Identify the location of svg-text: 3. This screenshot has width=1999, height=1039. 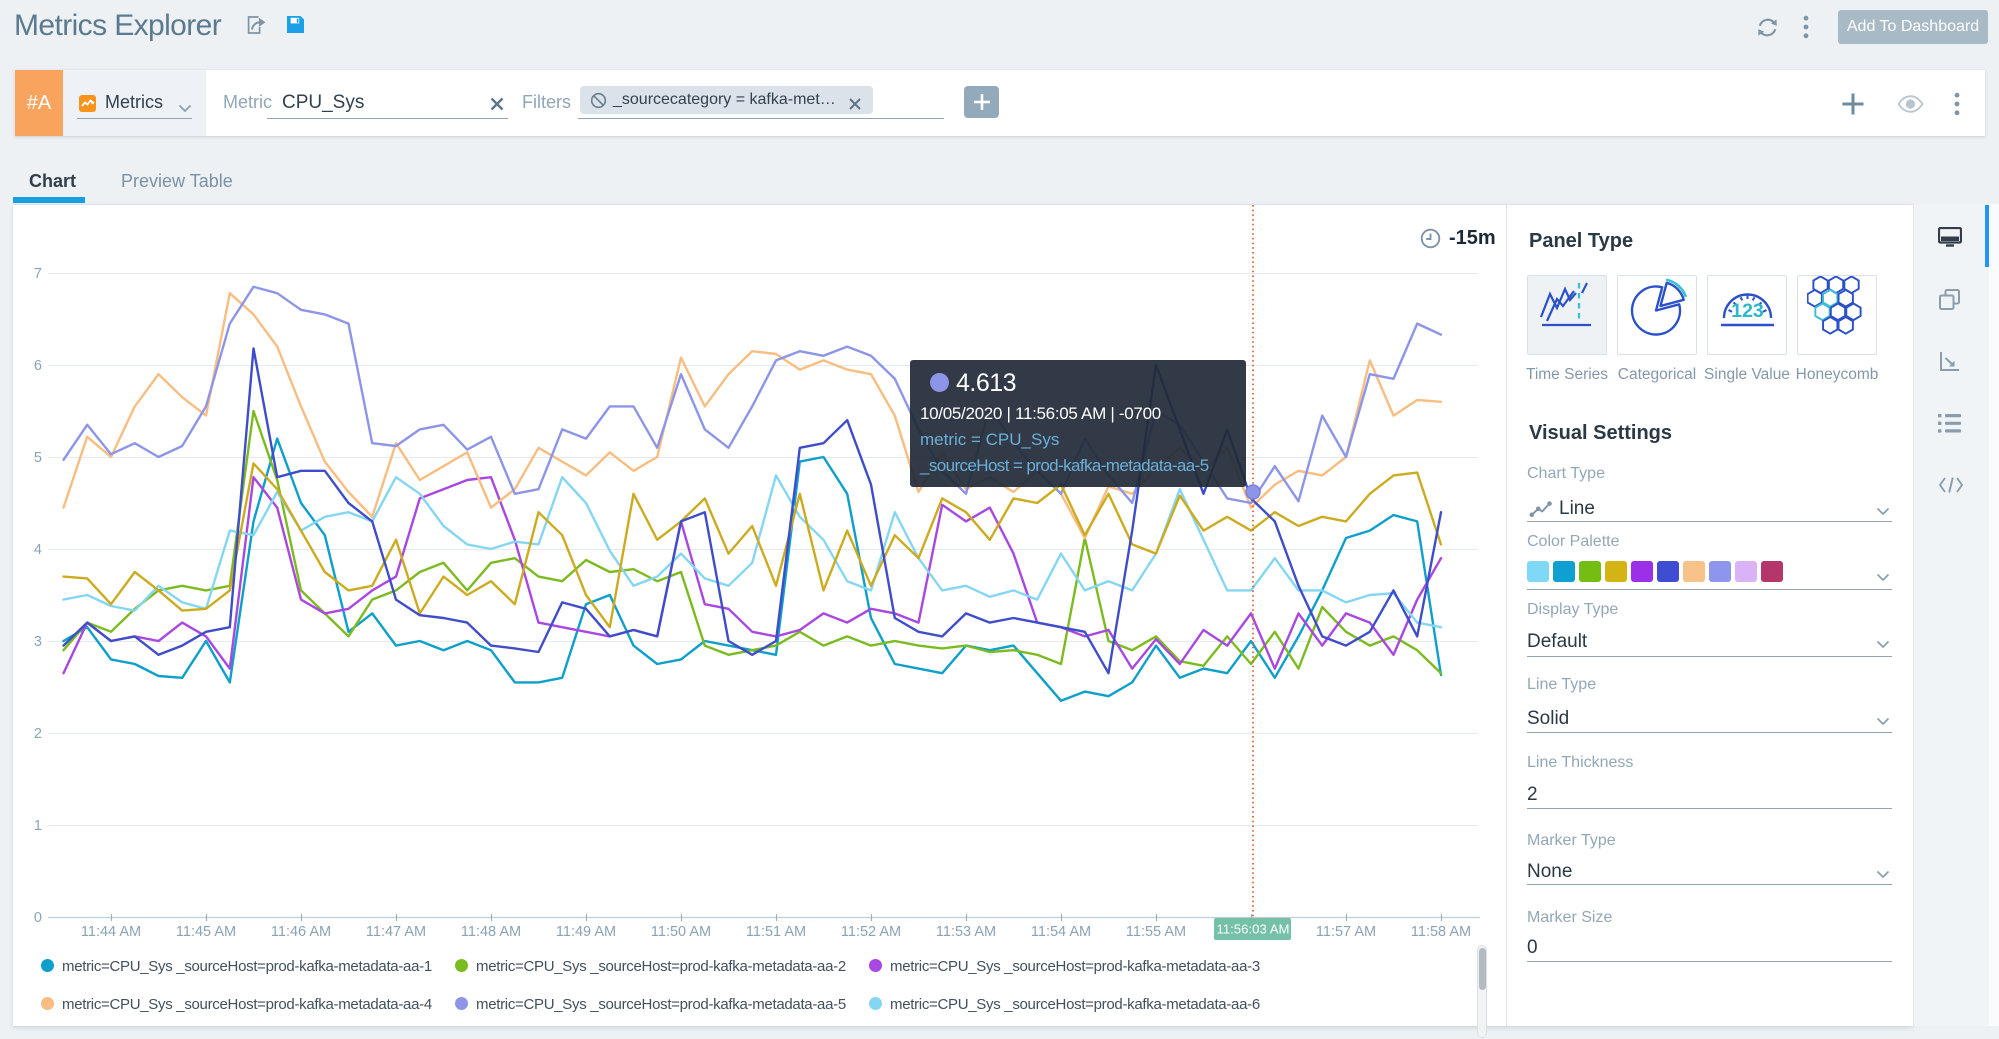
(38, 642).